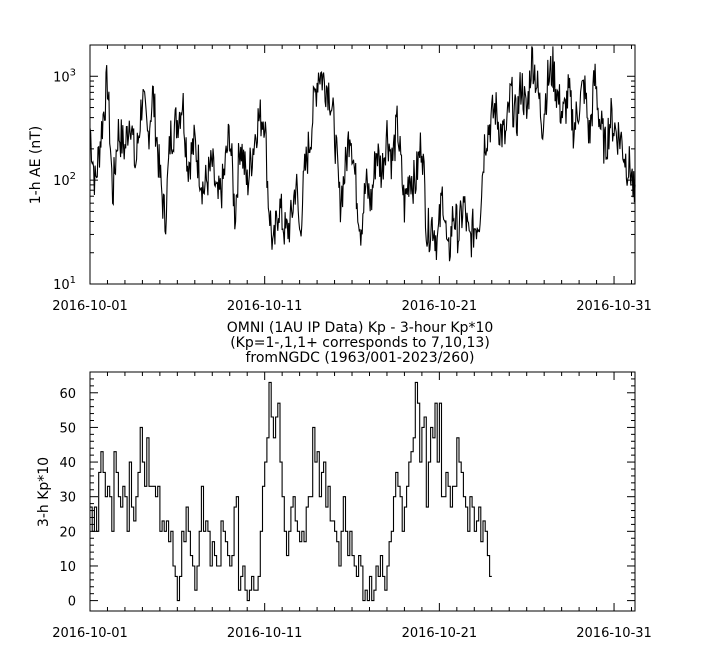 This screenshot has height=656, width=725. I want to click on ae-x-tick-label: 2016-10-31, so click(614, 306).